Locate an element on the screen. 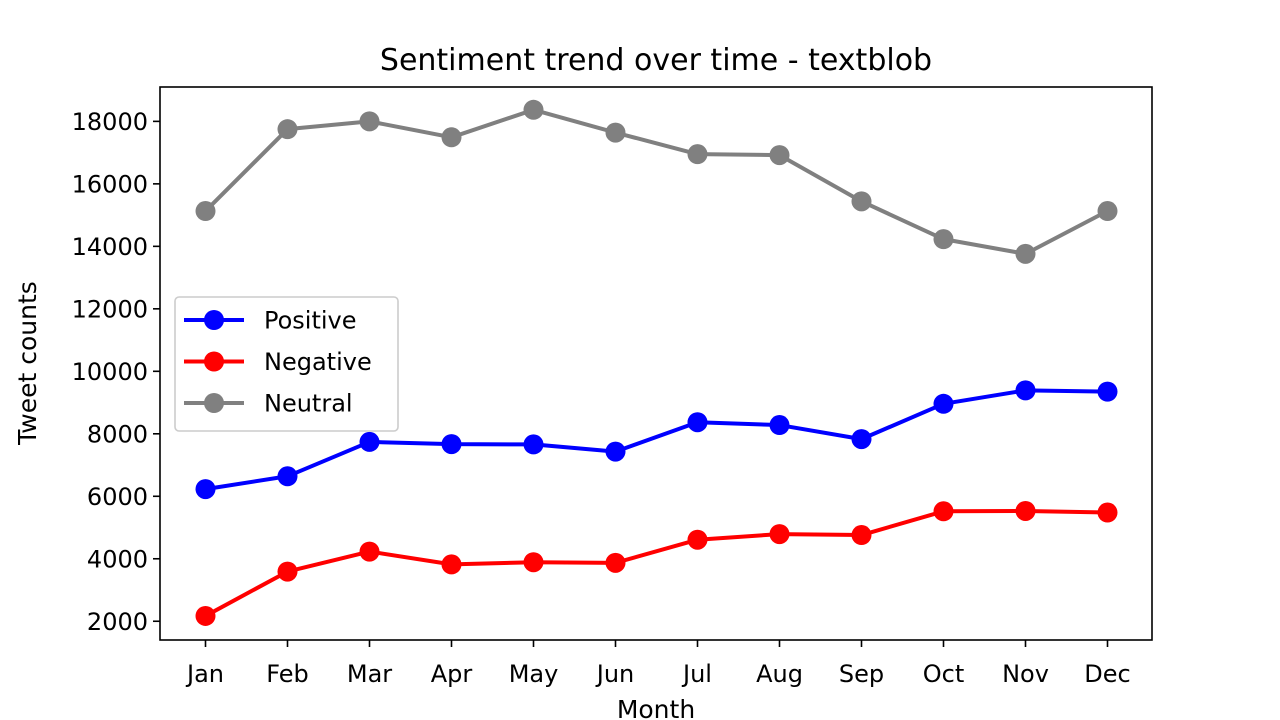 The width and height of the screenshot is (1280, 720). legend: Positive Negative Neutral is located at coordinates (286, 364).